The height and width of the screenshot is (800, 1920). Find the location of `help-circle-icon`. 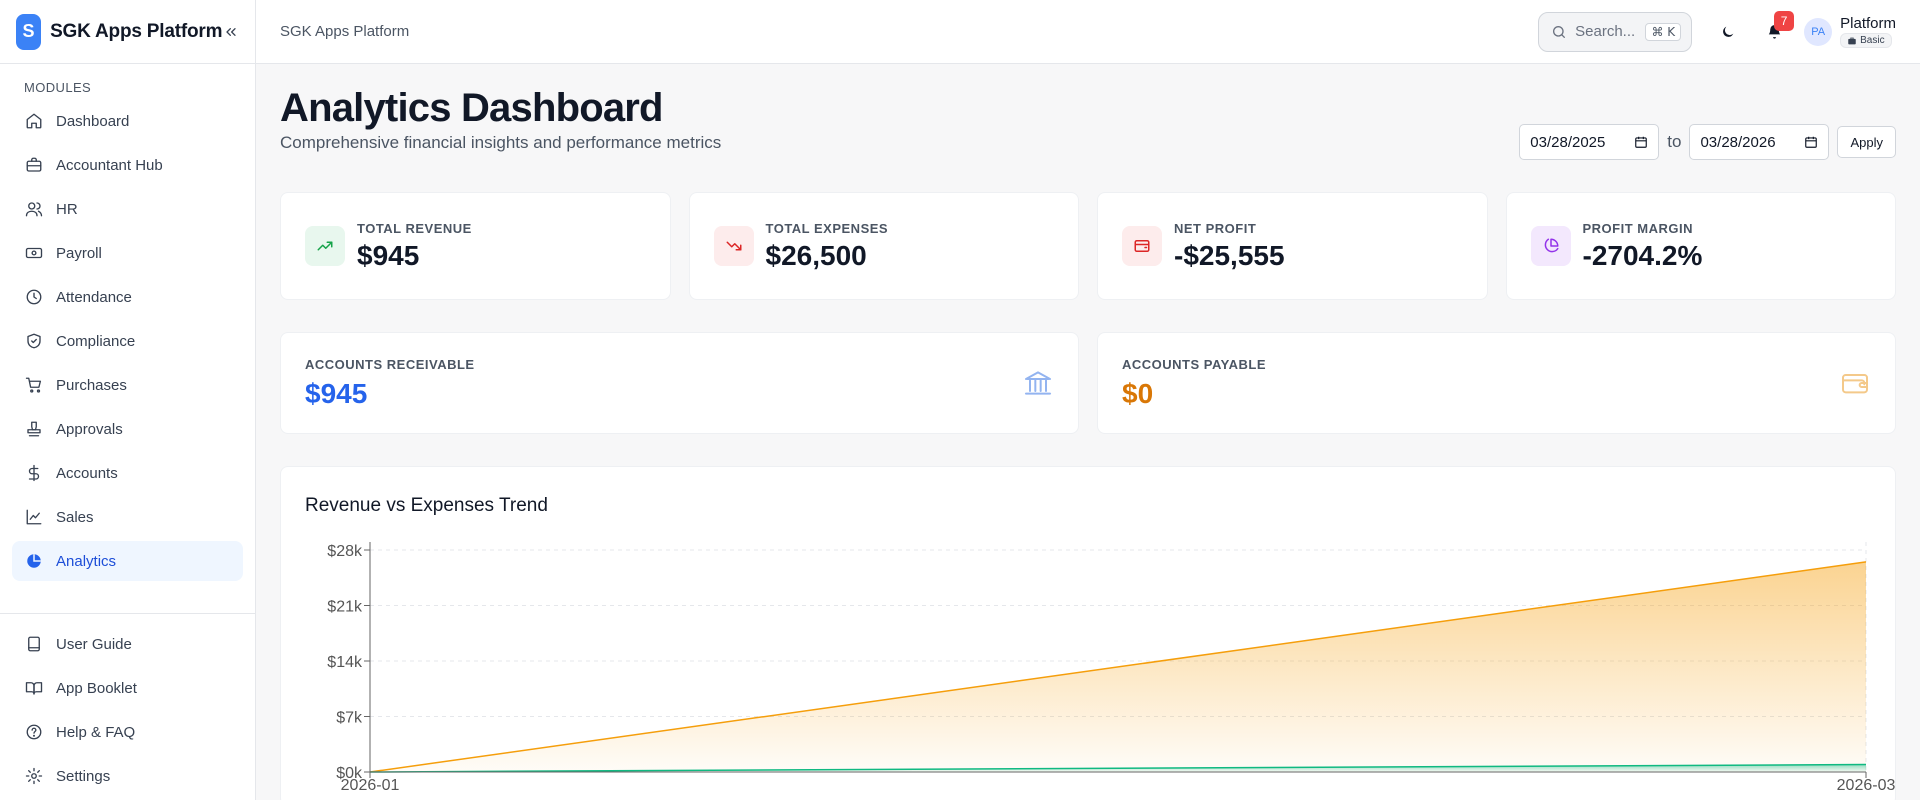

help-circle-icon is located at coordinates (34, 732).